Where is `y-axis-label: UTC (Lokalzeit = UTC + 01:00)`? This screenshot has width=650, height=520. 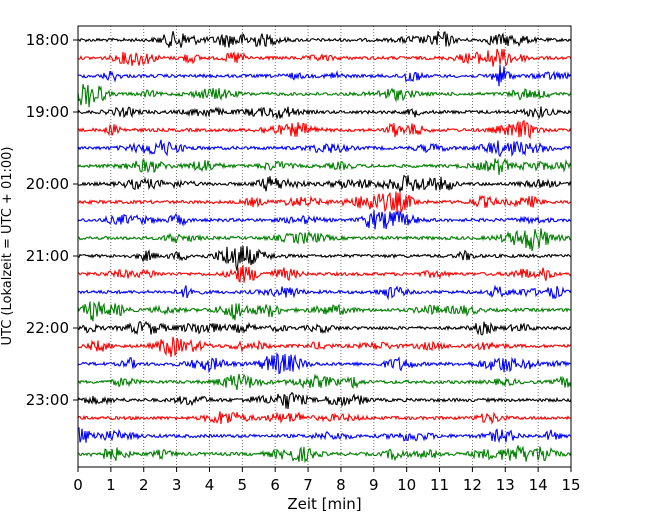
y-axis-label: UTC (Lokalzeit = UTC + 01:00) is located at coordinates (7, 246).